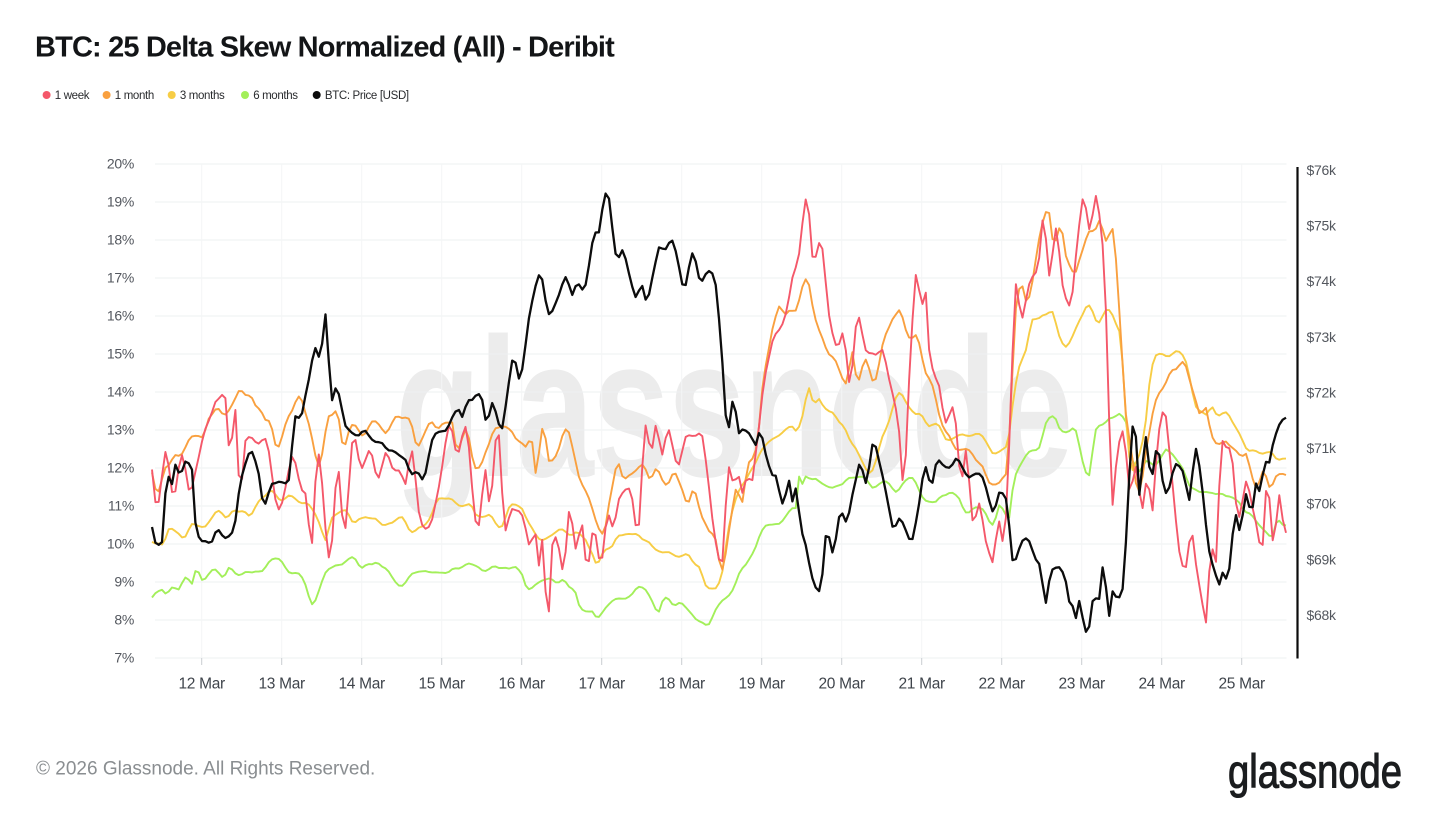  Describe the element at coordinates (120, 164) in the screenshot. I see `svg-text: 20%` at that location.